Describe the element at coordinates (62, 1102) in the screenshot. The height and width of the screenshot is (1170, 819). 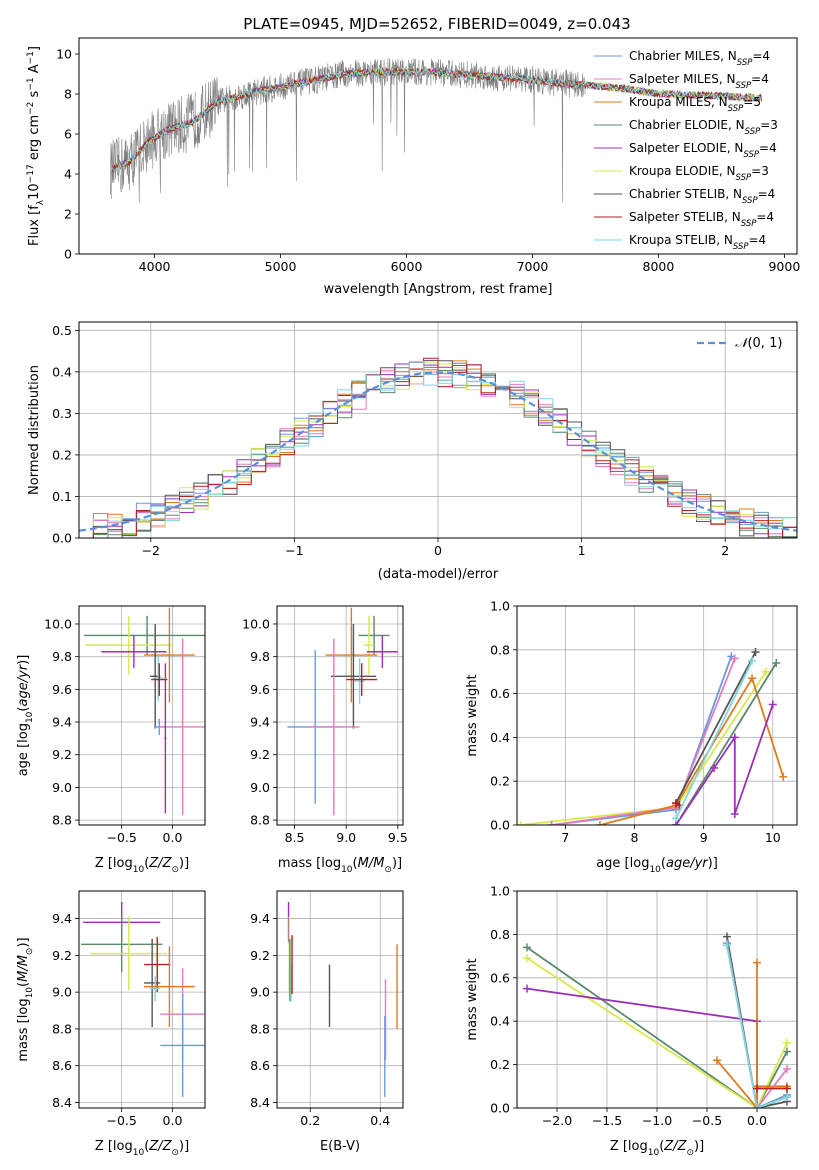
I see `y-tick-label: 8.4` at that location.